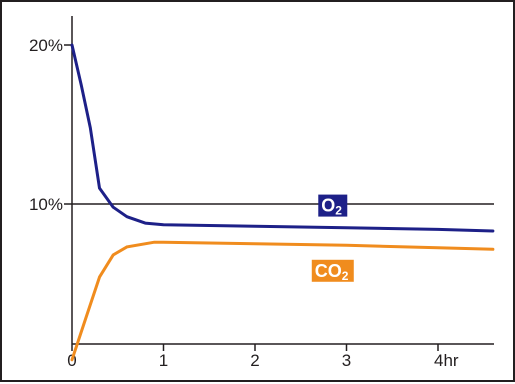 The height and width of the screenshot is (384, 515). Describe the element at coordinates (254, 360) in the screenshot. I see `x-tick-label: 2` at that location.